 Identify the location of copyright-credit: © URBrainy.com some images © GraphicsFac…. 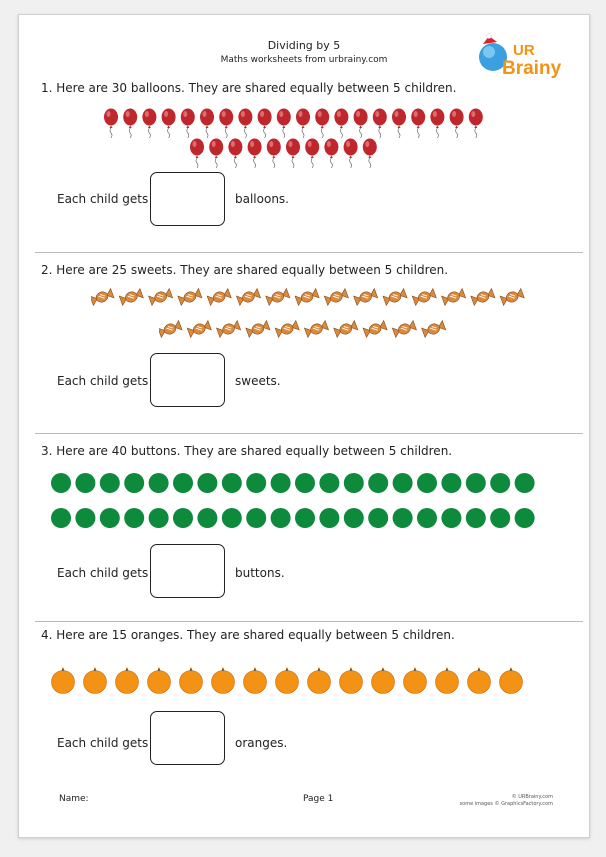
(506, 801).